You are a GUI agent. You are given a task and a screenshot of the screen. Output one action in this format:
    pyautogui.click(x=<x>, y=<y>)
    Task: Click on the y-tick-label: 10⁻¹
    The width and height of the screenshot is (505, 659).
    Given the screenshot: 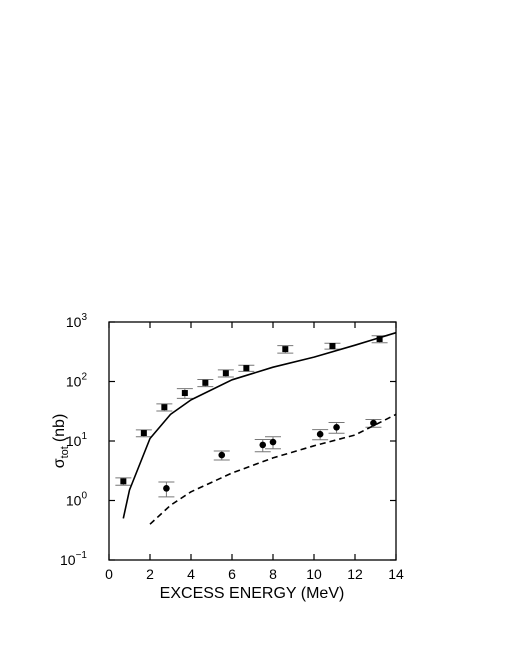 What is the action you would take?
    pyautogui.click(x=73, y=559)
    